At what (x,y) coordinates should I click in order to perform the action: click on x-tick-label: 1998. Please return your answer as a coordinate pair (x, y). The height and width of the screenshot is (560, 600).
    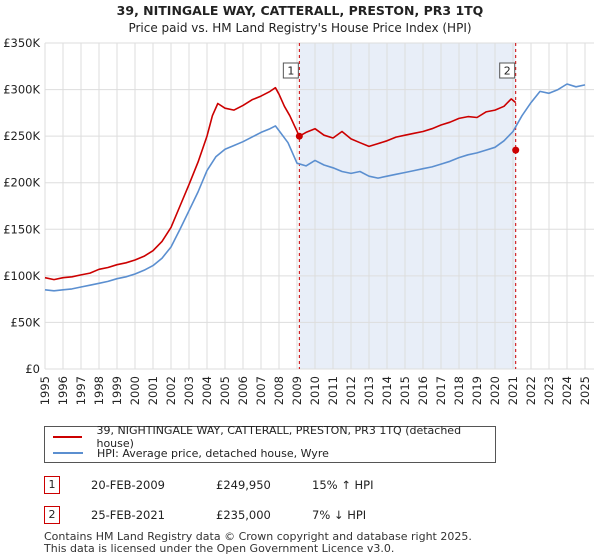
    Looking at the image, I should click on (99, 390).